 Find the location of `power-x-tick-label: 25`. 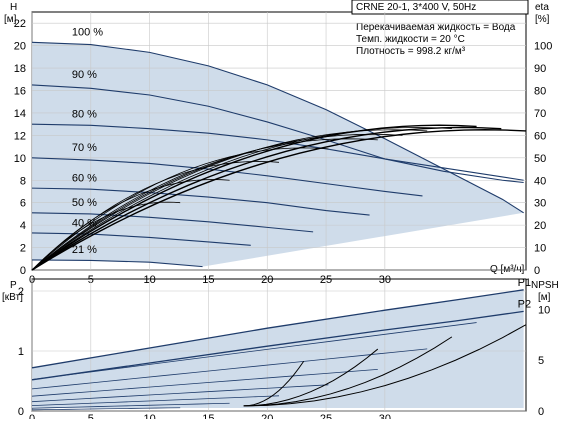

power-x-tick-label: 25 is located at coordinates (326, 416).